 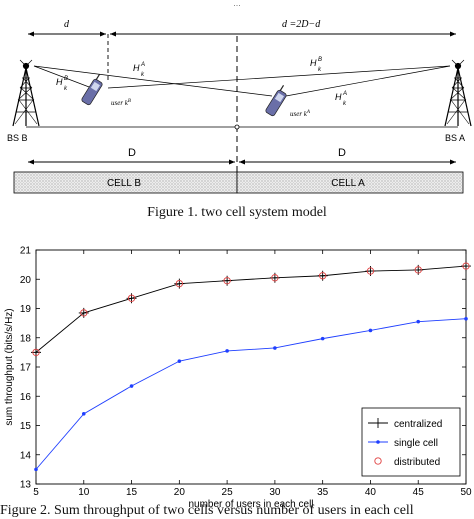 I want to click on y-tick-label: 15, so click(x=26, y=426).